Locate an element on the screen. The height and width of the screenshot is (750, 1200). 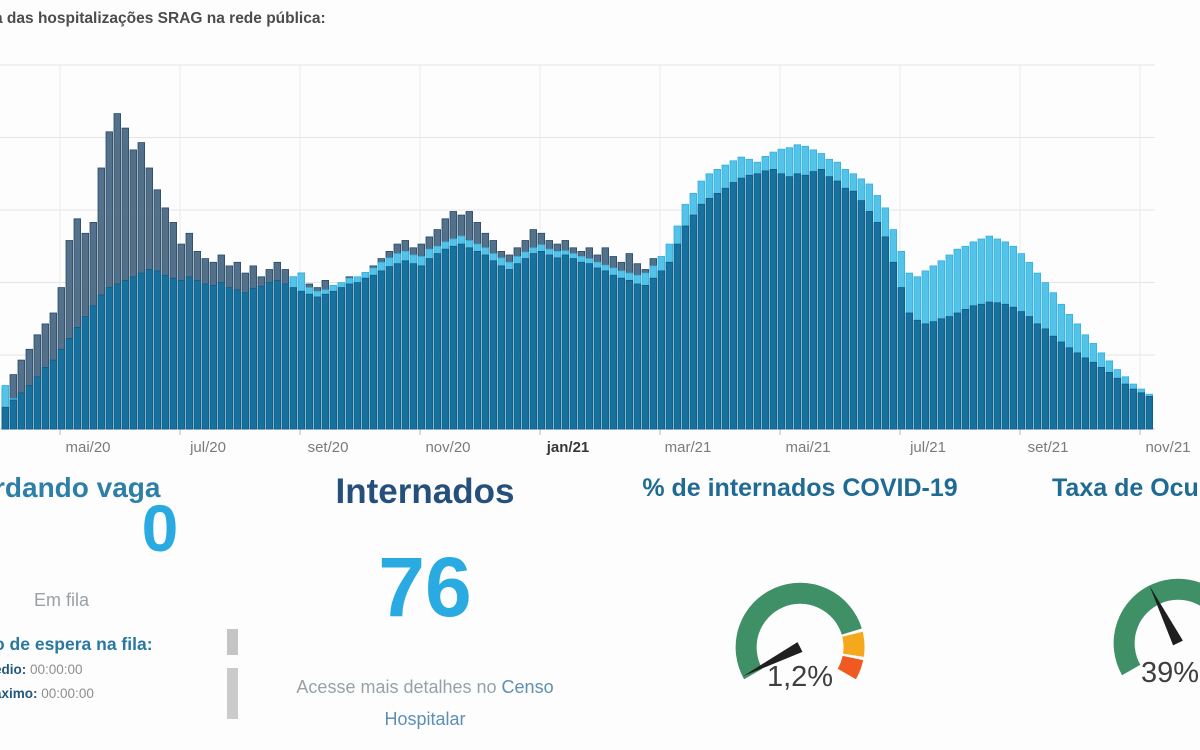
waiting-count-label: Em fila is located at coordinates (61, 600).